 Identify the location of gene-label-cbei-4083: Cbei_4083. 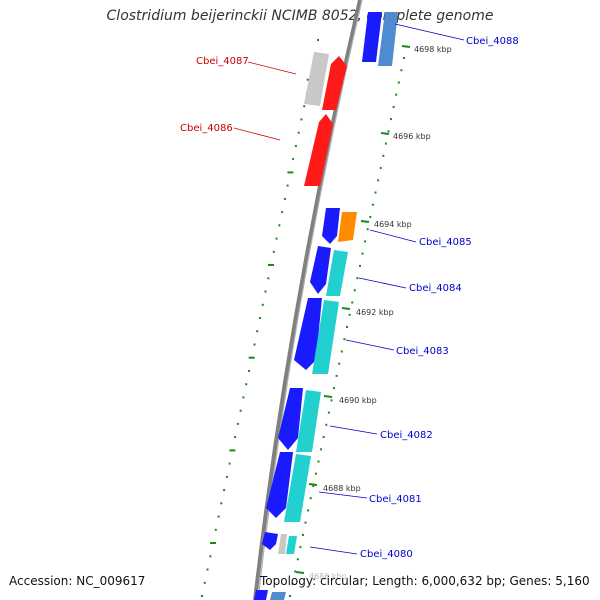
(422, 351).